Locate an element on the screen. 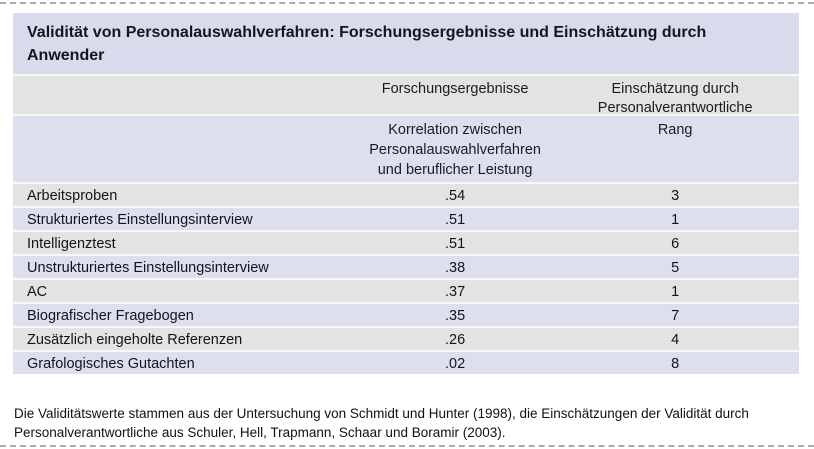 Image resolution: width=814 pixels, height=449 pixels. bottom-crop-mark is located at coordinates (407, 446).